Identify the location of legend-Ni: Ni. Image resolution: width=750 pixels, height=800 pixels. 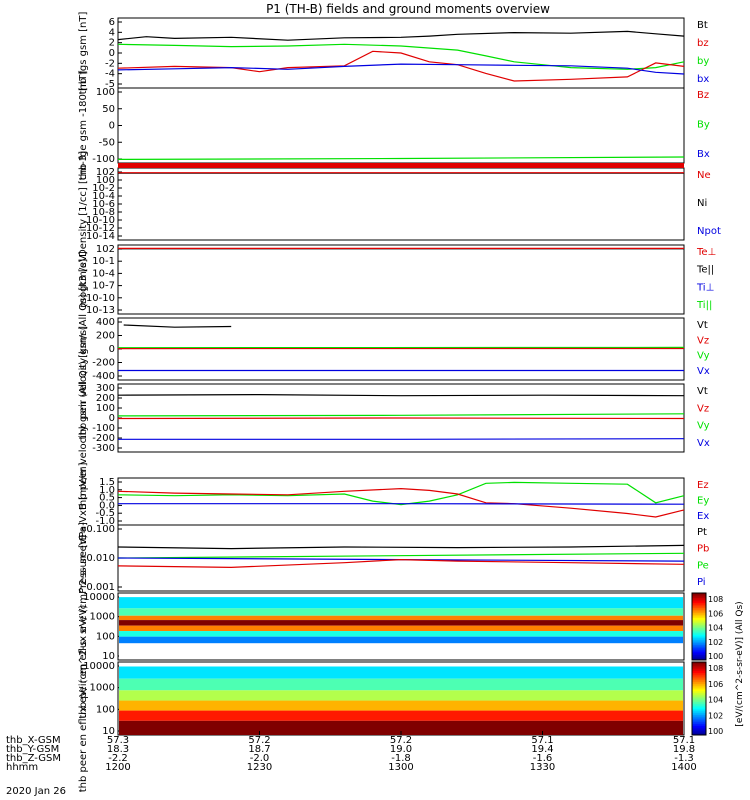
(702, 203).